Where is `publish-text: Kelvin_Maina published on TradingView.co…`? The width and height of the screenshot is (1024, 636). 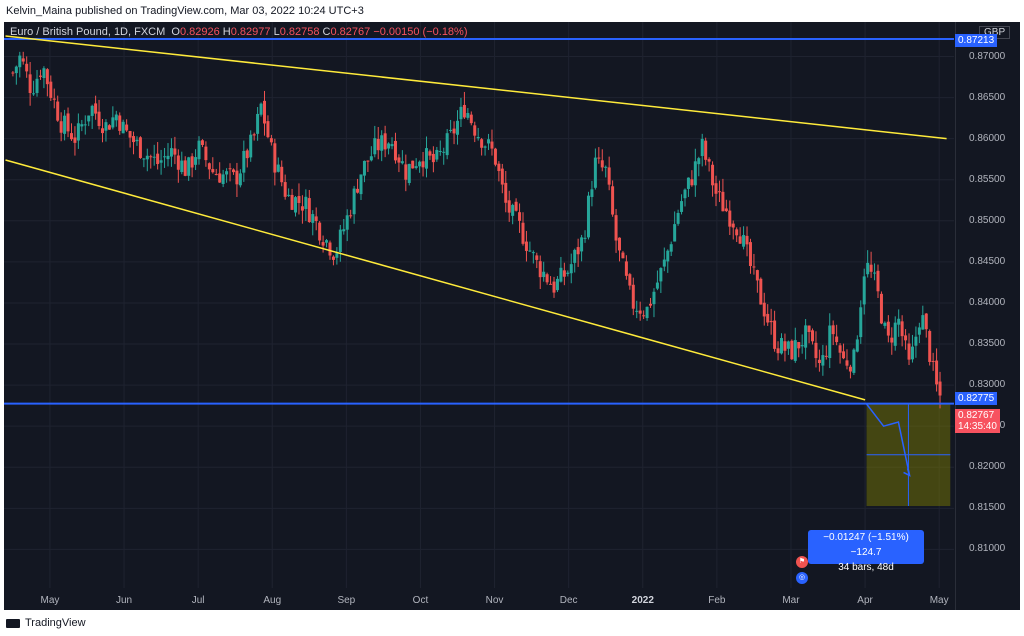 publish-text: Kelvin_Maina published on TradingView.co… is located at coordinates (185, 11).